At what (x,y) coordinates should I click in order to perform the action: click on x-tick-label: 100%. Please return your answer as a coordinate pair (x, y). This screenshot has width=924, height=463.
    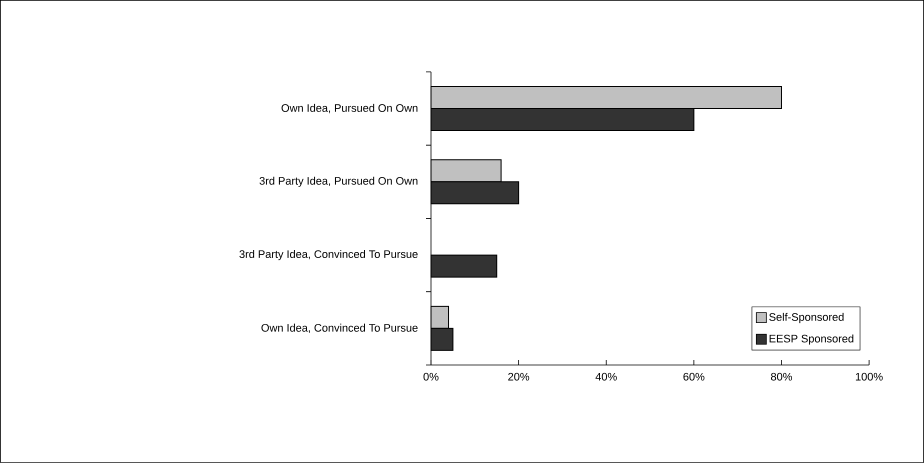
    Looking at the image, I should click on (869, 376).